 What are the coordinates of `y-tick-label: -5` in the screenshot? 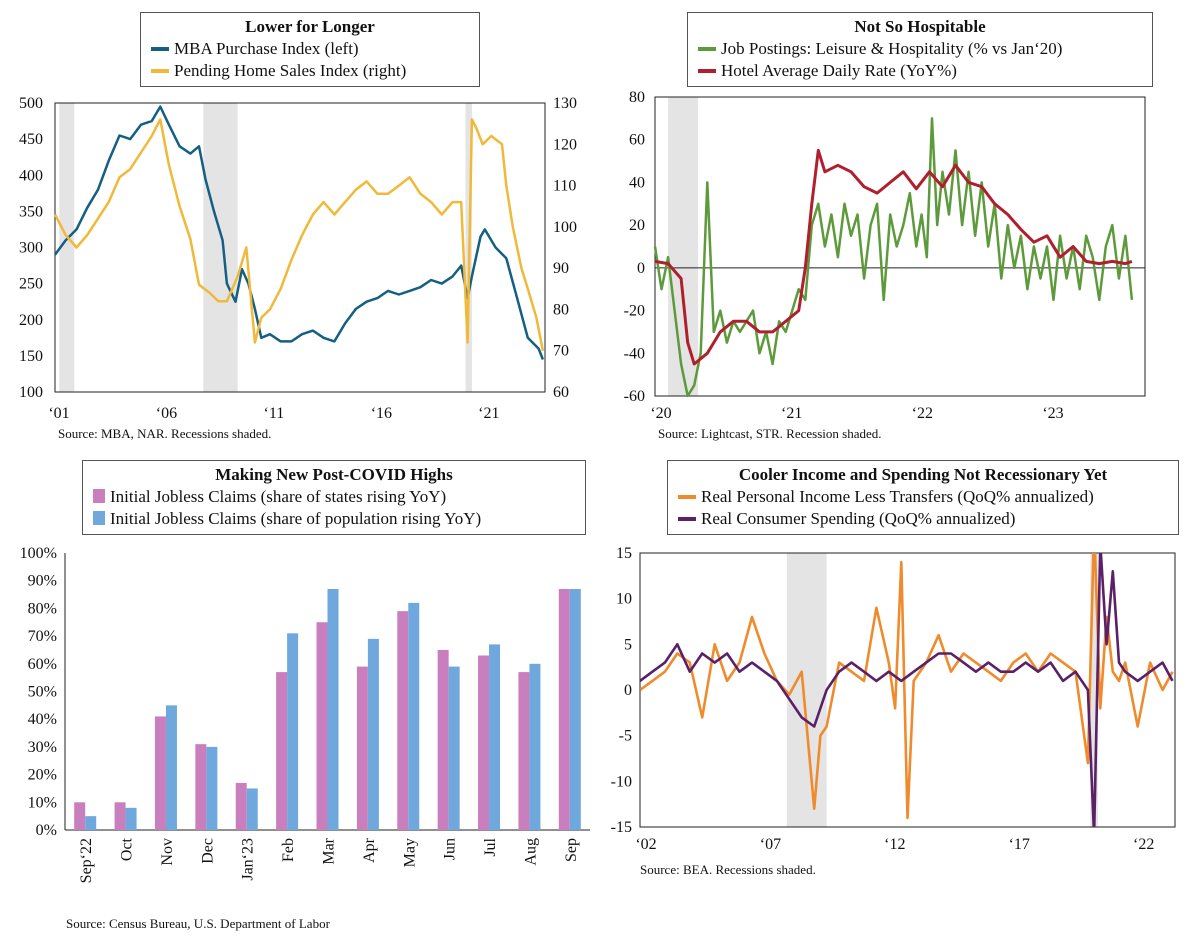 It's located at (625, 736).